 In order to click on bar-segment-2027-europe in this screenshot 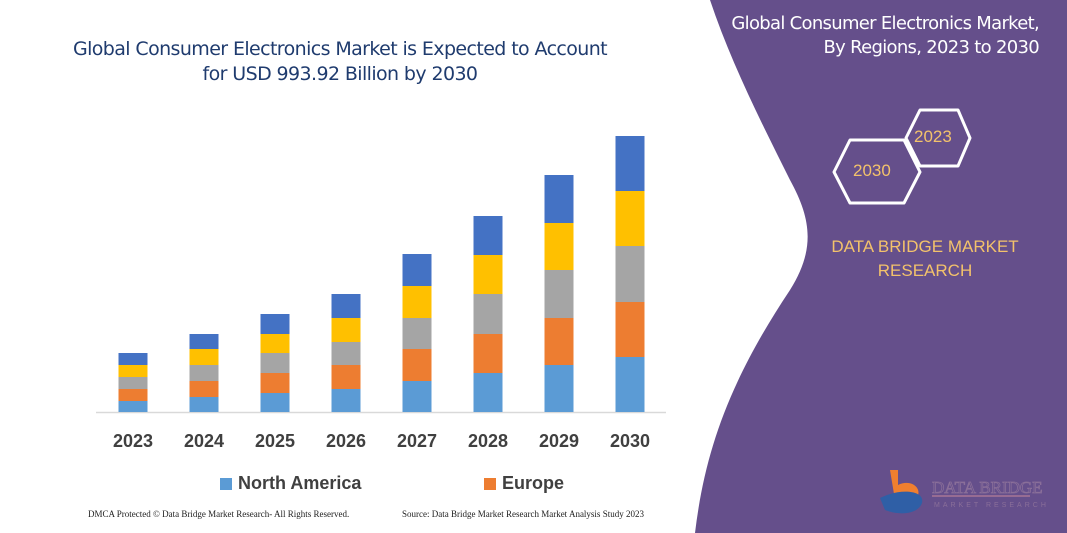, I will do `click(417, 365)`.